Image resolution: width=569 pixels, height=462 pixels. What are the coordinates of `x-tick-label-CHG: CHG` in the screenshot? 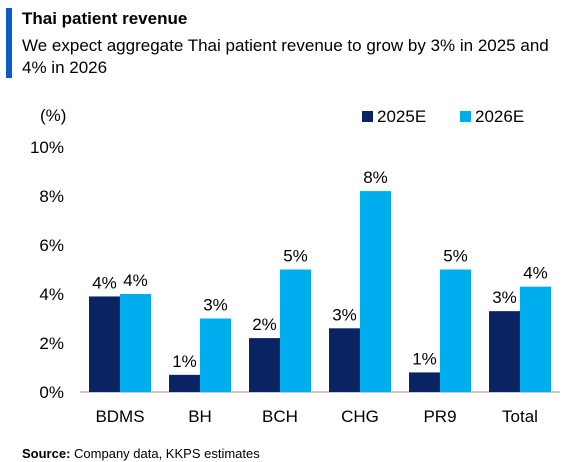 It's located at (360, 416).